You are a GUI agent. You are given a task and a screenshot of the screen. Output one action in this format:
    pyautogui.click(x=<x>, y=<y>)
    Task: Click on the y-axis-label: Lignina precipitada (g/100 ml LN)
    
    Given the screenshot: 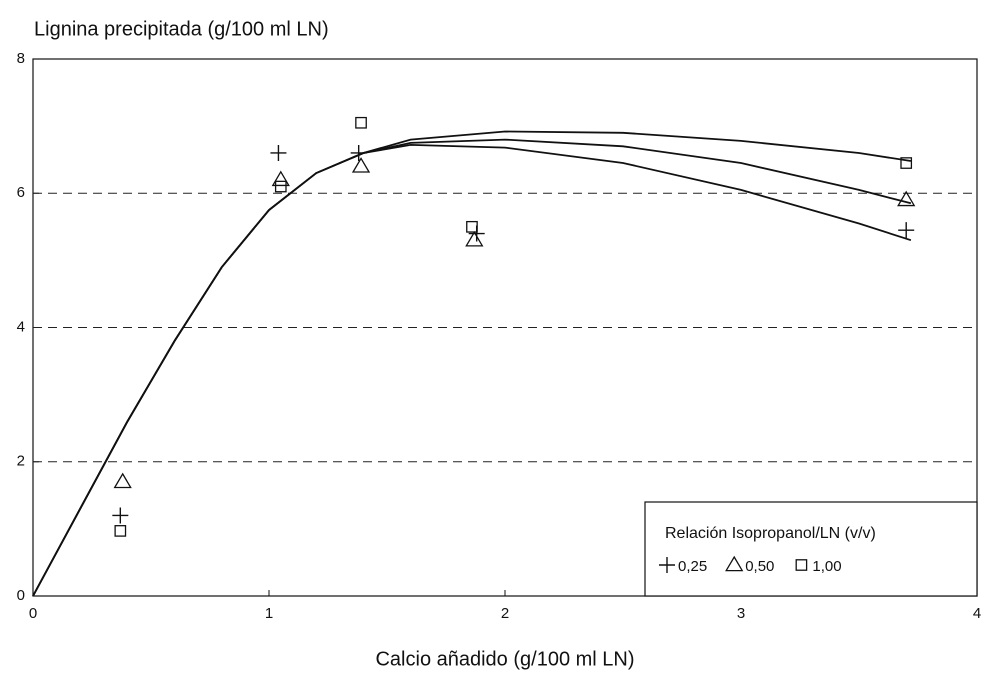 What is the action you would take?
    pyautogui.click(x=181, y=29)
    